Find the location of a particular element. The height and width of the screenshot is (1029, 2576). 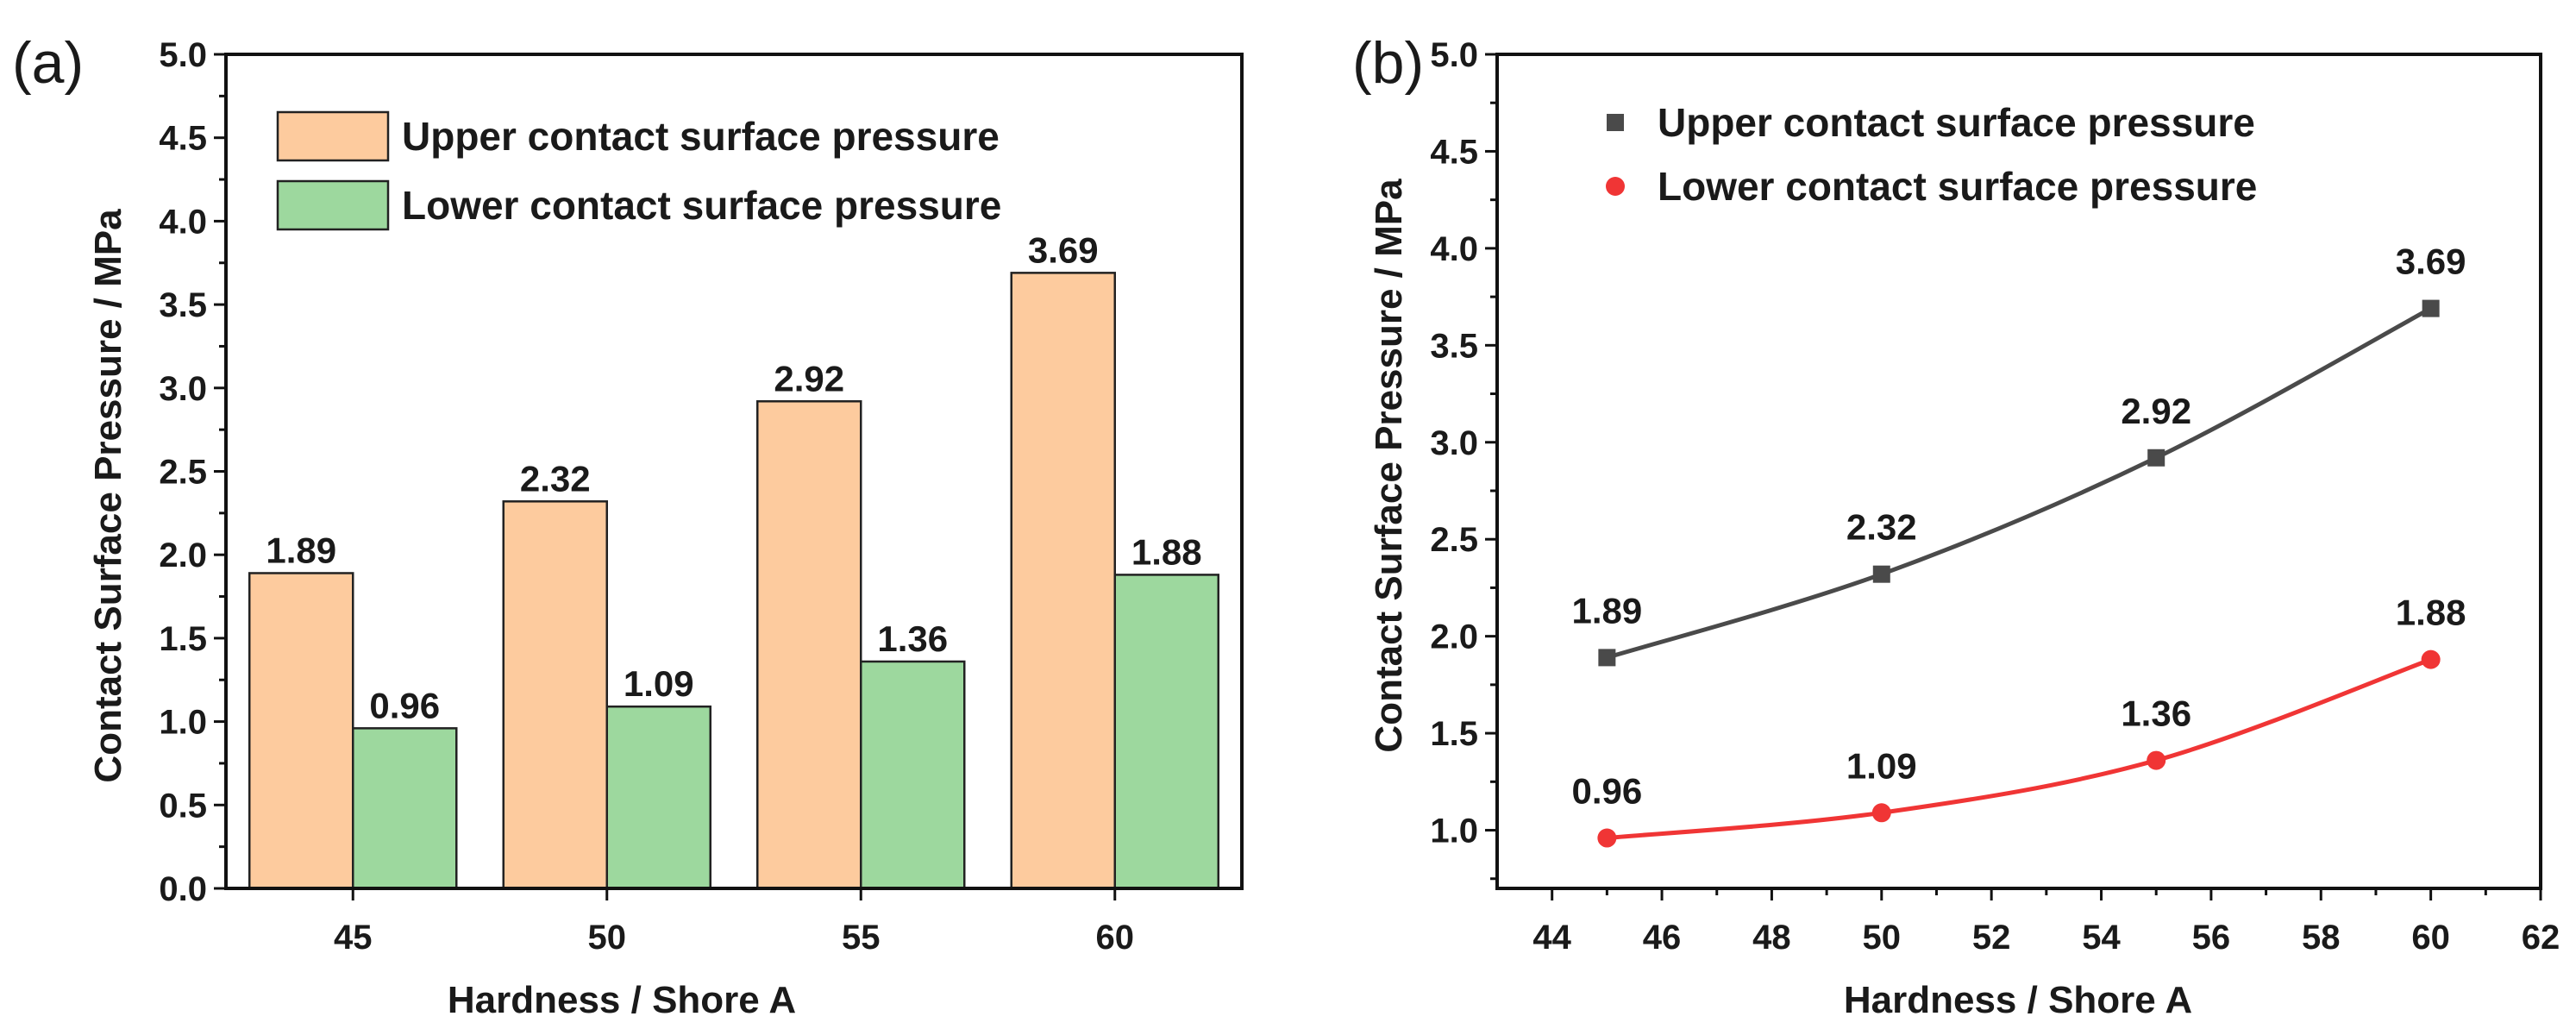

panel-b-label: (b) is located at coordinates (1388, 63).